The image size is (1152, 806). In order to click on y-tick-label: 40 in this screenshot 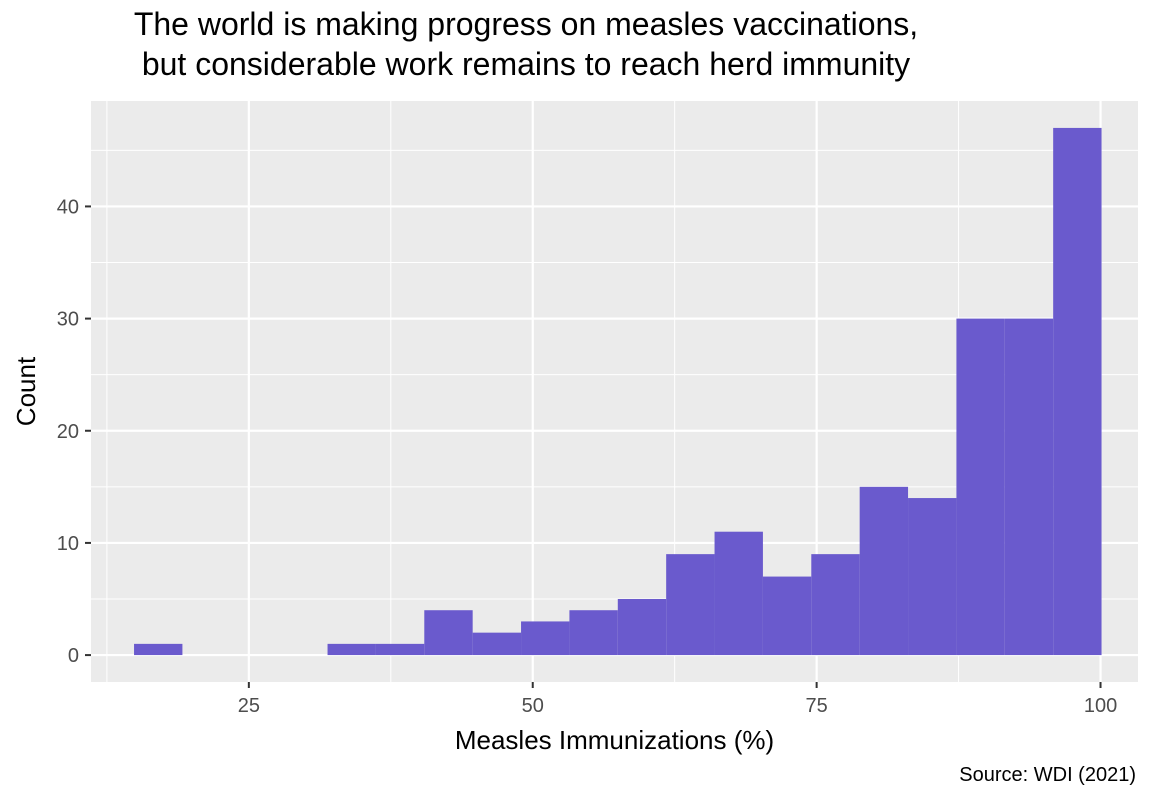, I will do `click(68, 207)`.